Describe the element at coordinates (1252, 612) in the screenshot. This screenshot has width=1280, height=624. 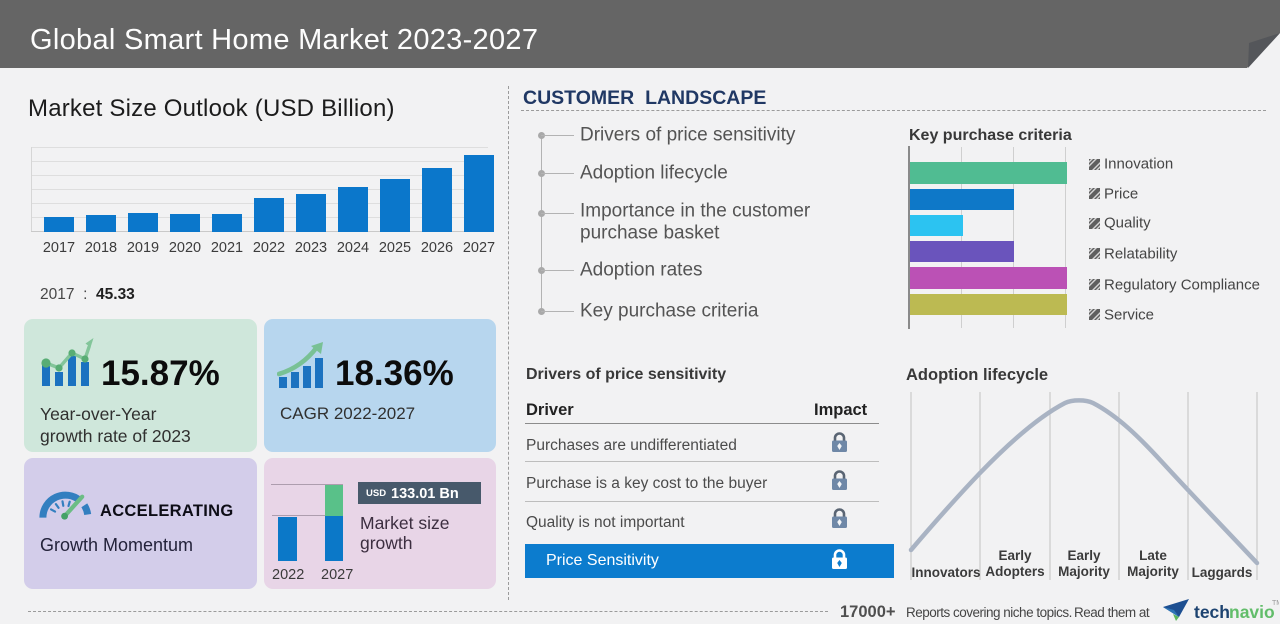
I see `svg-text: navio` at that location.